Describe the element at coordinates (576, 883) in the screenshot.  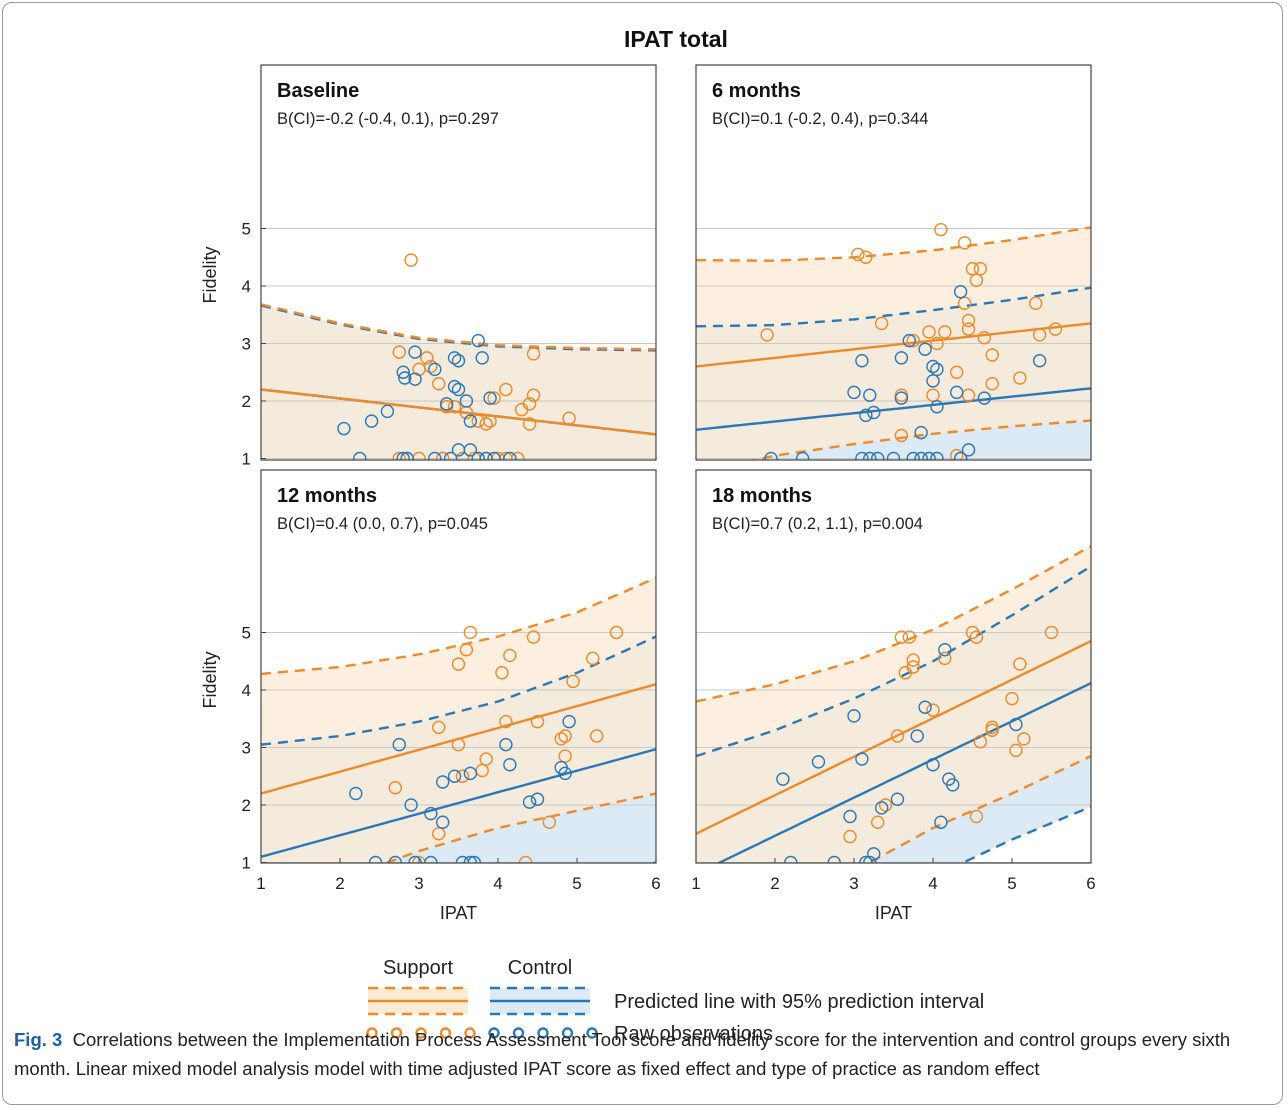
I see `x-tick-label: 5` at that location.